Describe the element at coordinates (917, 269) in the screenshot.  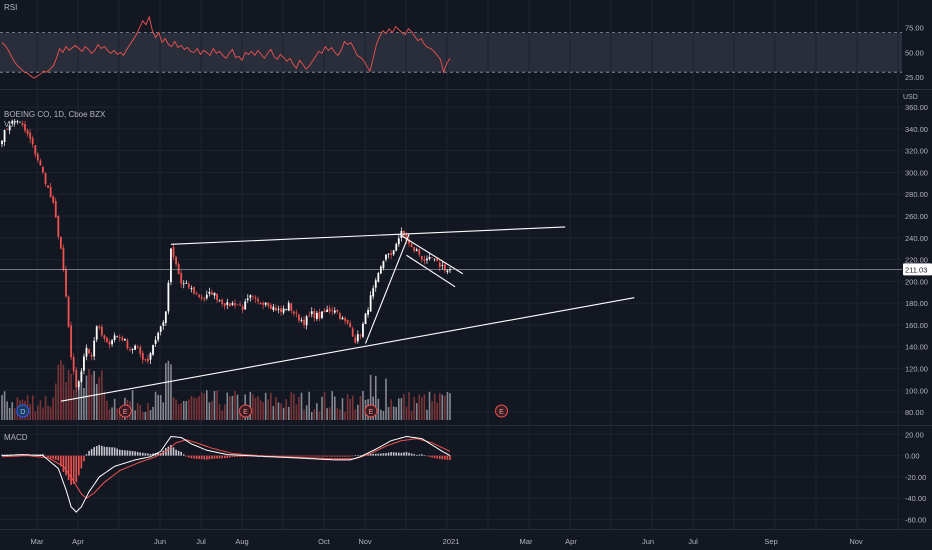
I see `last-price-badge` at that location.